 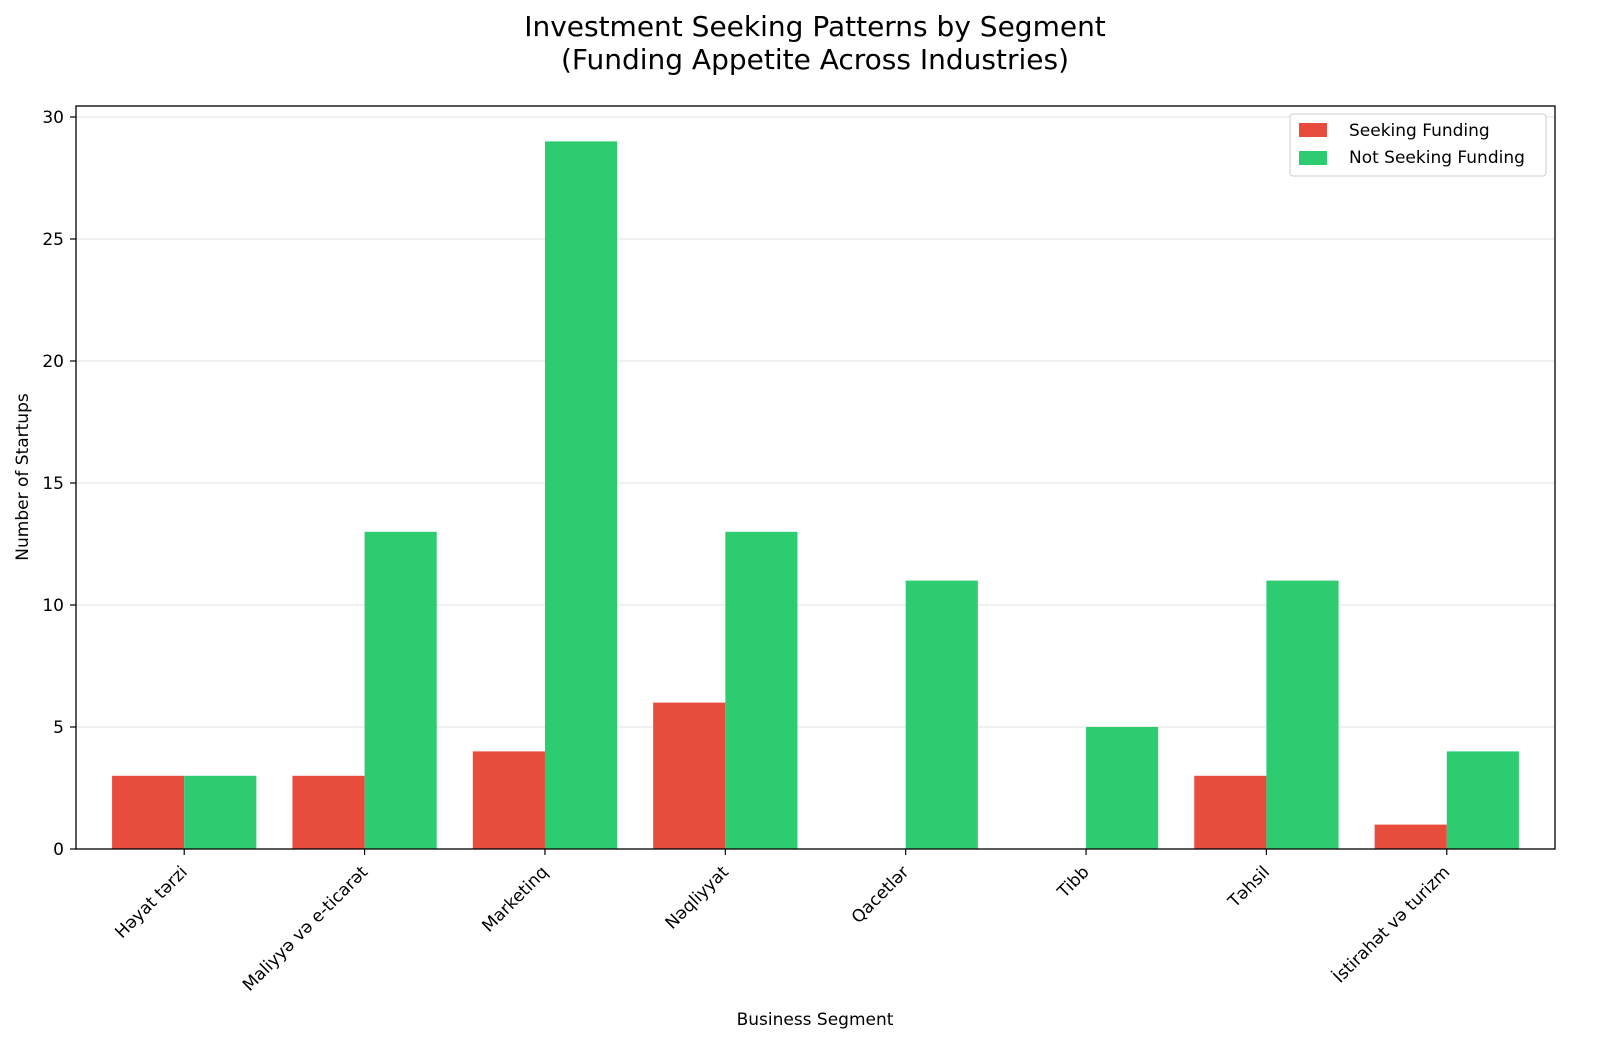 I want to click on x-axis-label: Business Segment, so click(x=815, y=1020).